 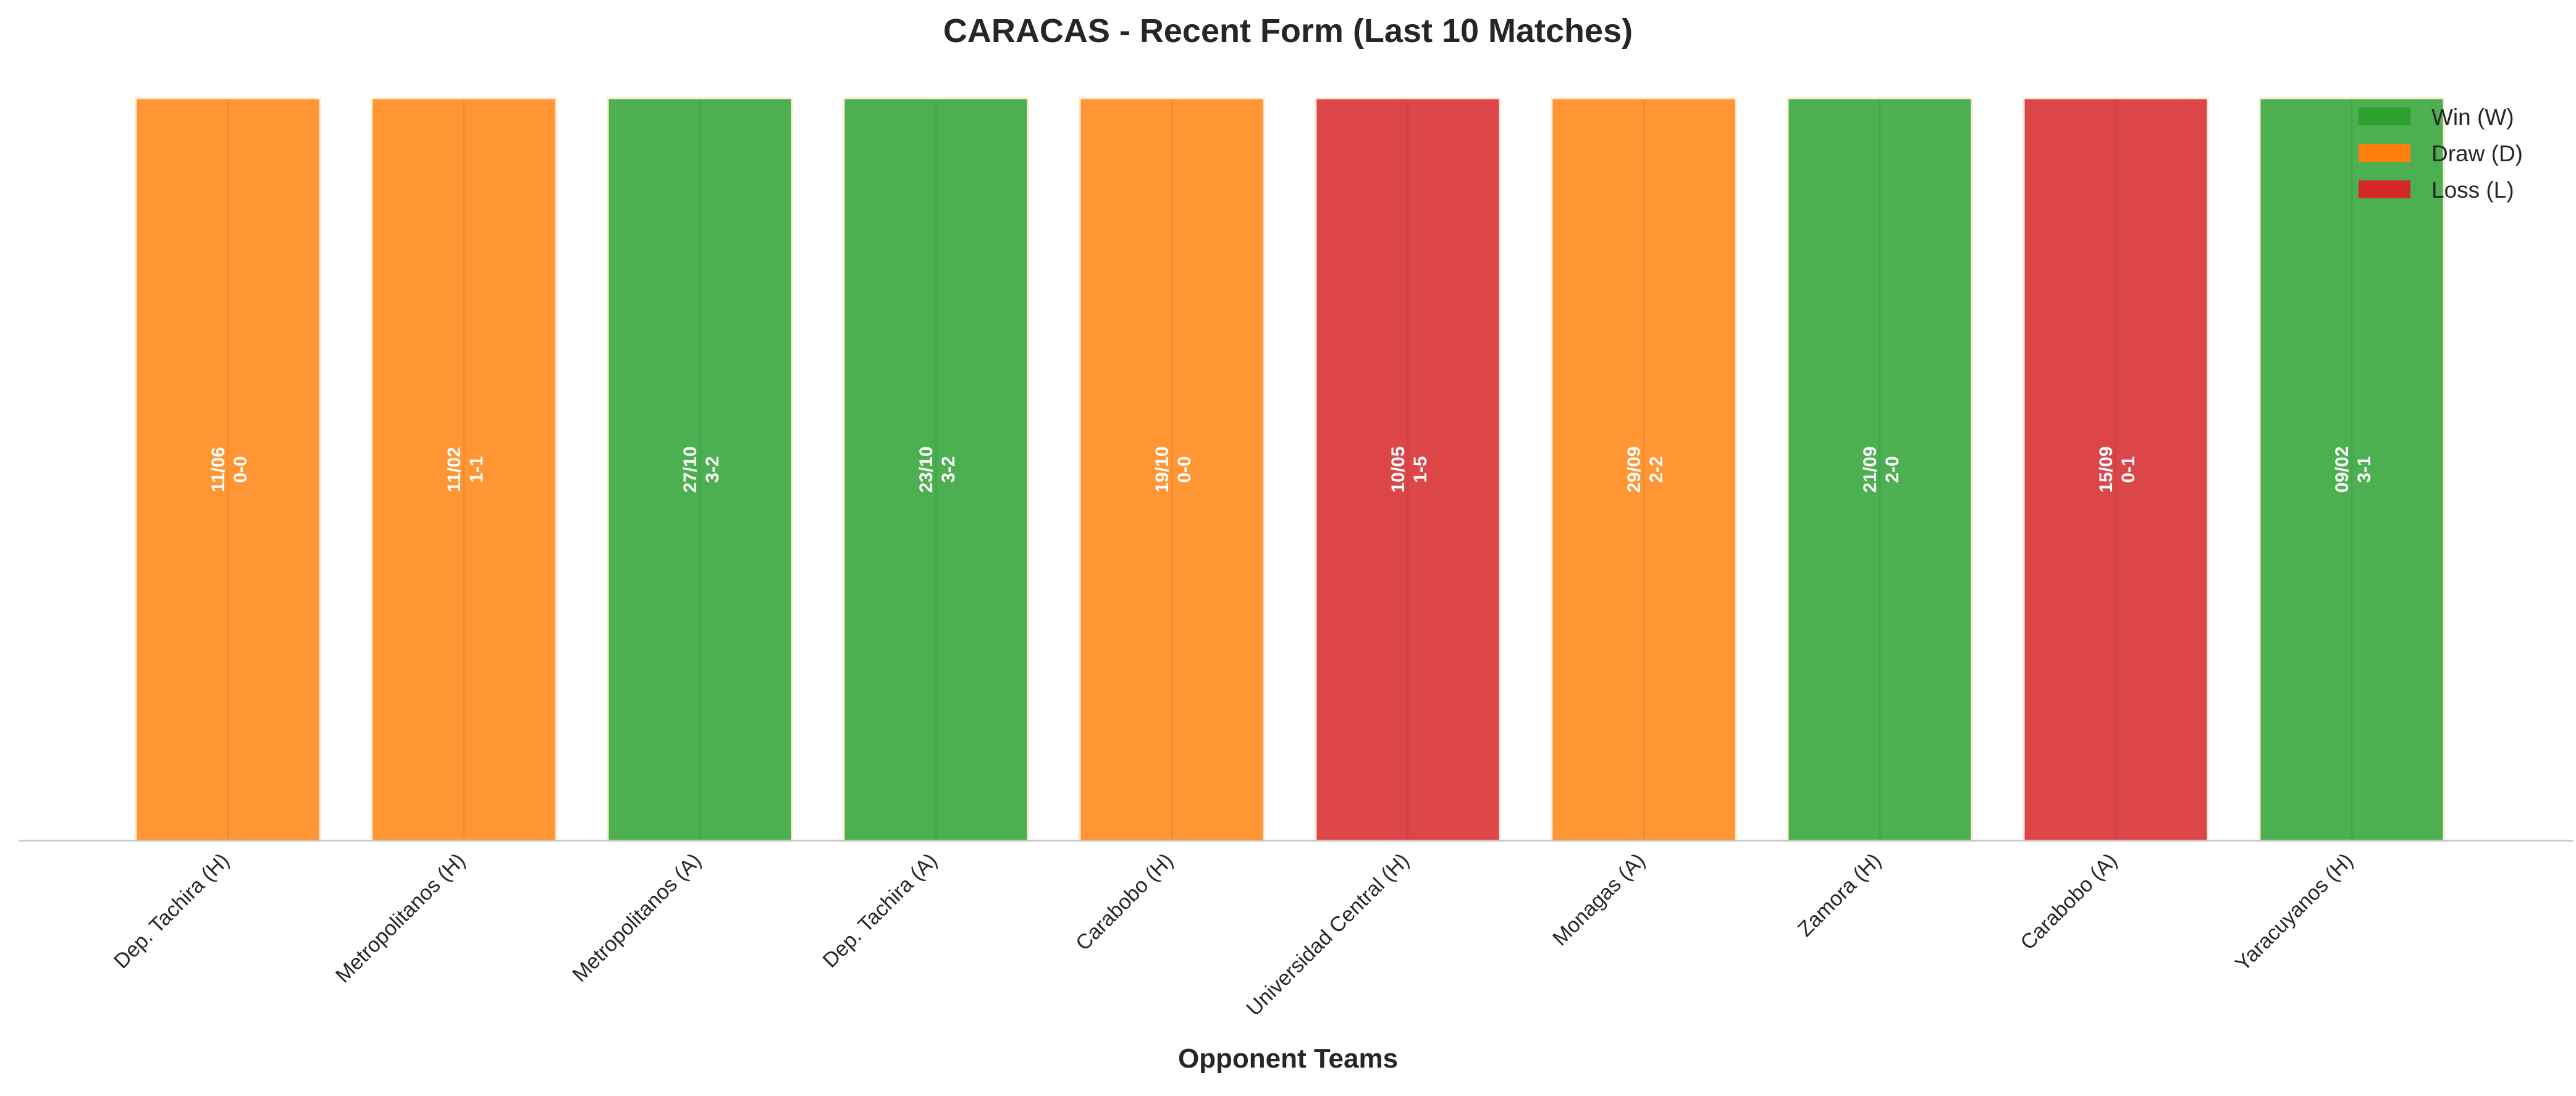 I want to click on bar-score-1: 0-0, so click(x=240, y=469).